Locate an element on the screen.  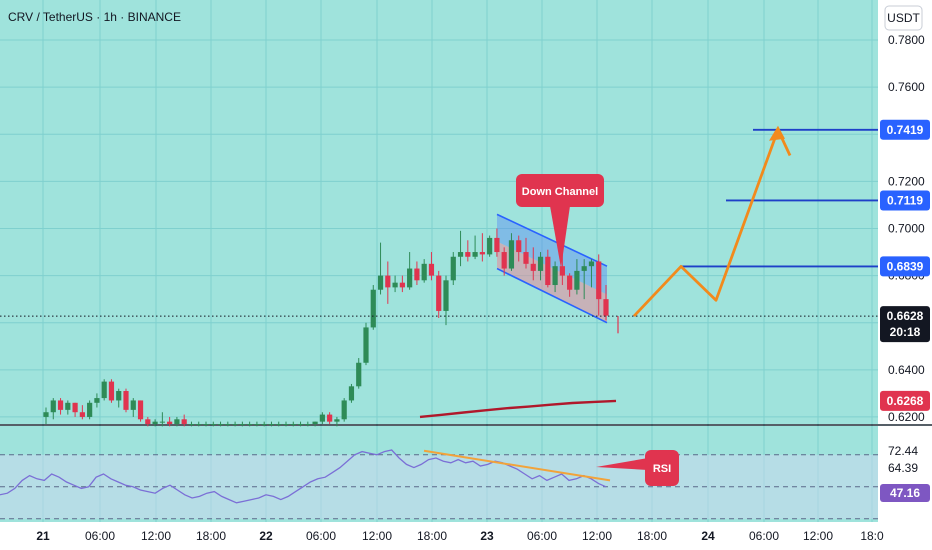
callout-box is located at coordinates (560, 190).